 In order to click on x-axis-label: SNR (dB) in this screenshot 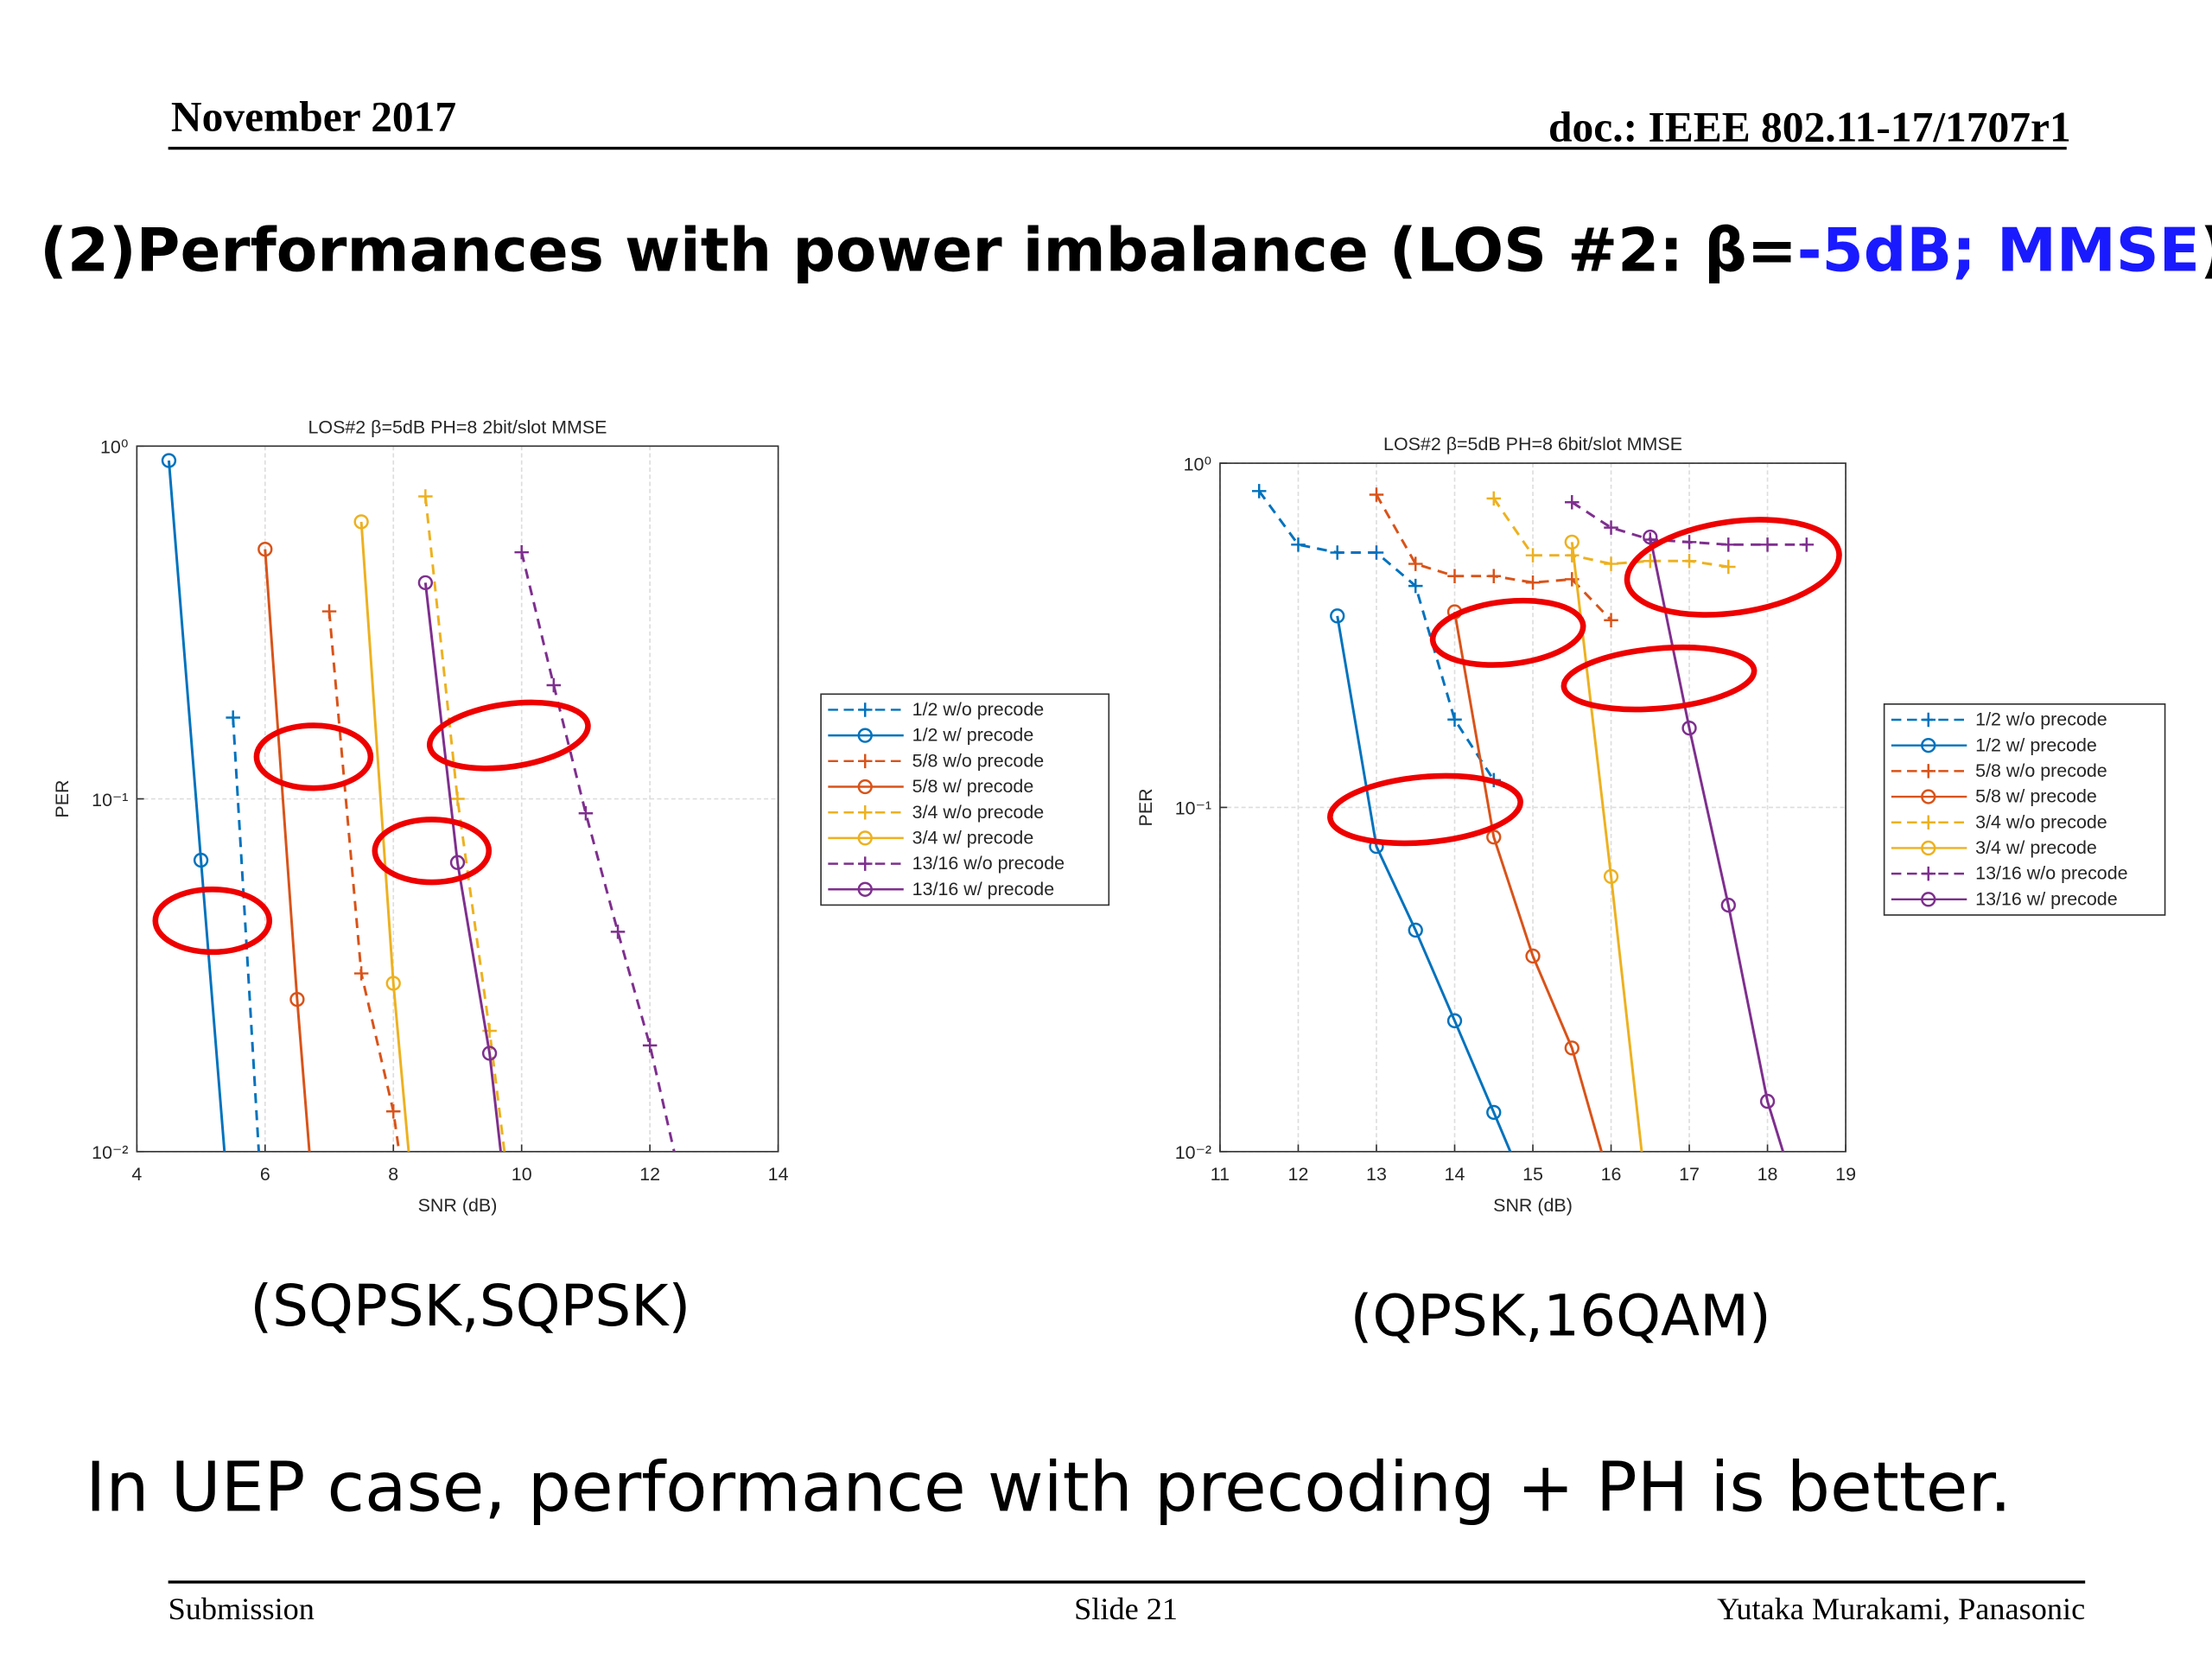, I will do `click(1533, 1205)`.